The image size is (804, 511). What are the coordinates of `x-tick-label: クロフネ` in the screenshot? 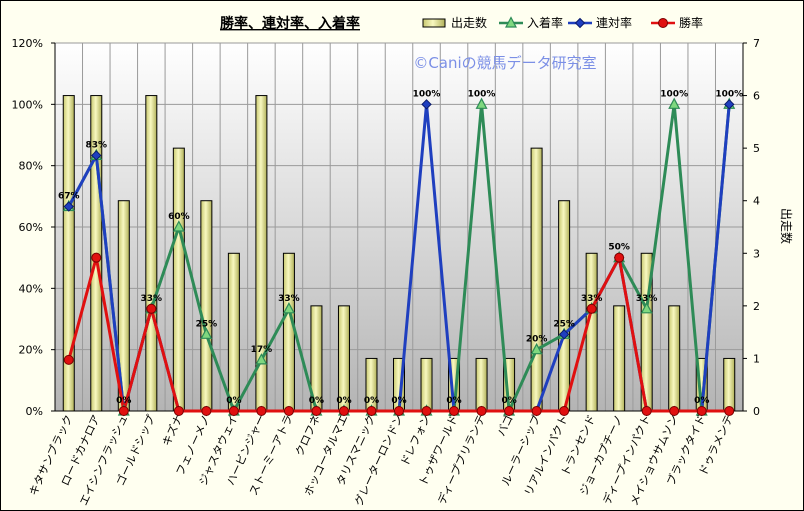 It's located at (308, 435).